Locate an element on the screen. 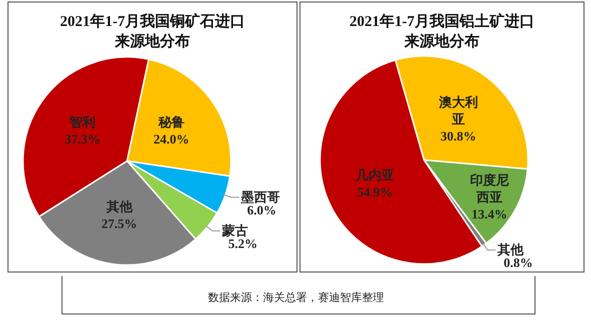 This screenshot has height=323, width=591. data-label: 54.9% is located at coordinates (375, 192).